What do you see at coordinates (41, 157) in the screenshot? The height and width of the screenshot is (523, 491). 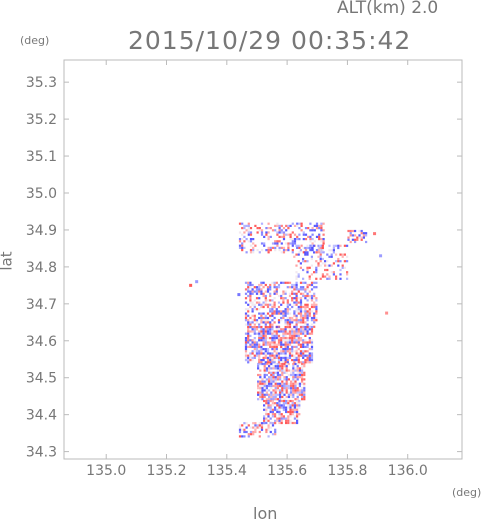 I see `y-tick-label: 35.1` at bounding box center [41, 157].